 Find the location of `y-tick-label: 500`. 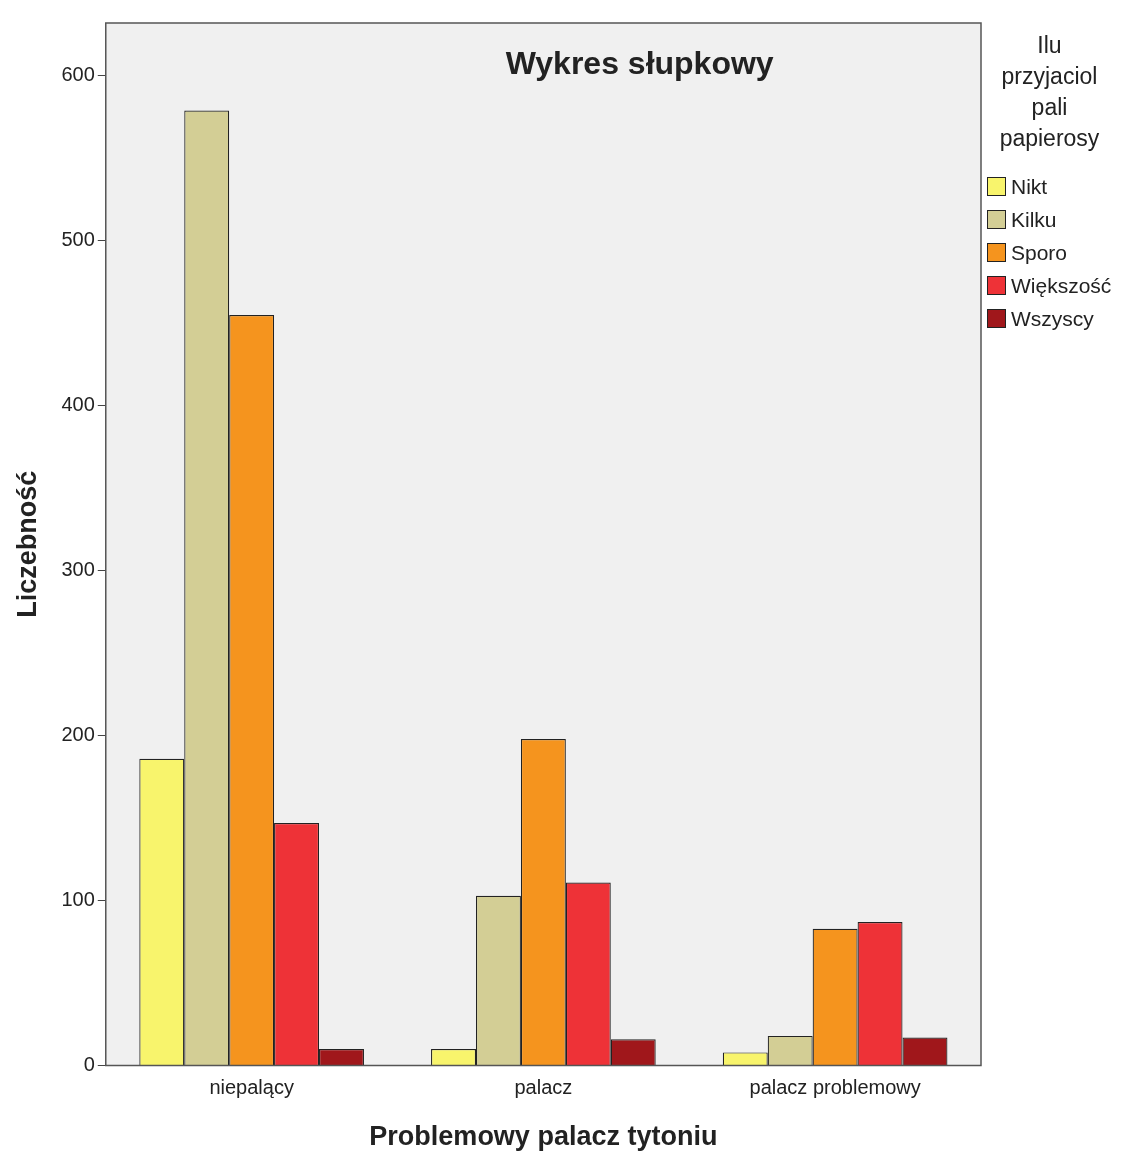

y-tick-label: 500 is located at coordinates (78, 239).